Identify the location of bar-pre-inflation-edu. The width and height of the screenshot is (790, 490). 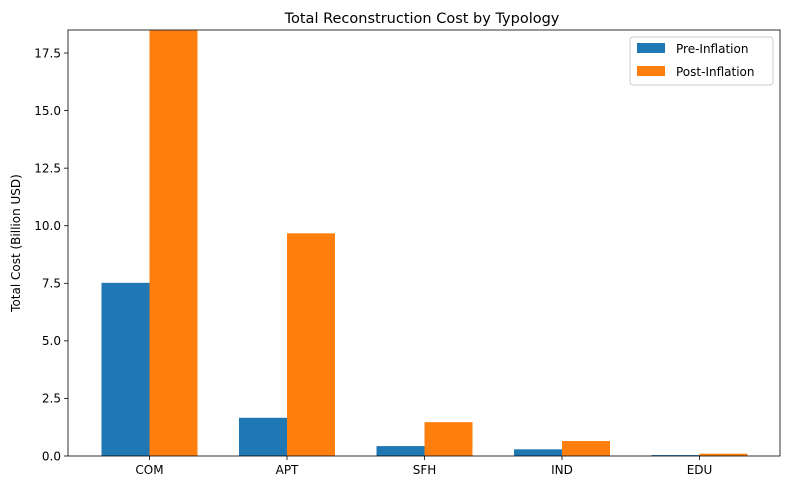
(675, 455).